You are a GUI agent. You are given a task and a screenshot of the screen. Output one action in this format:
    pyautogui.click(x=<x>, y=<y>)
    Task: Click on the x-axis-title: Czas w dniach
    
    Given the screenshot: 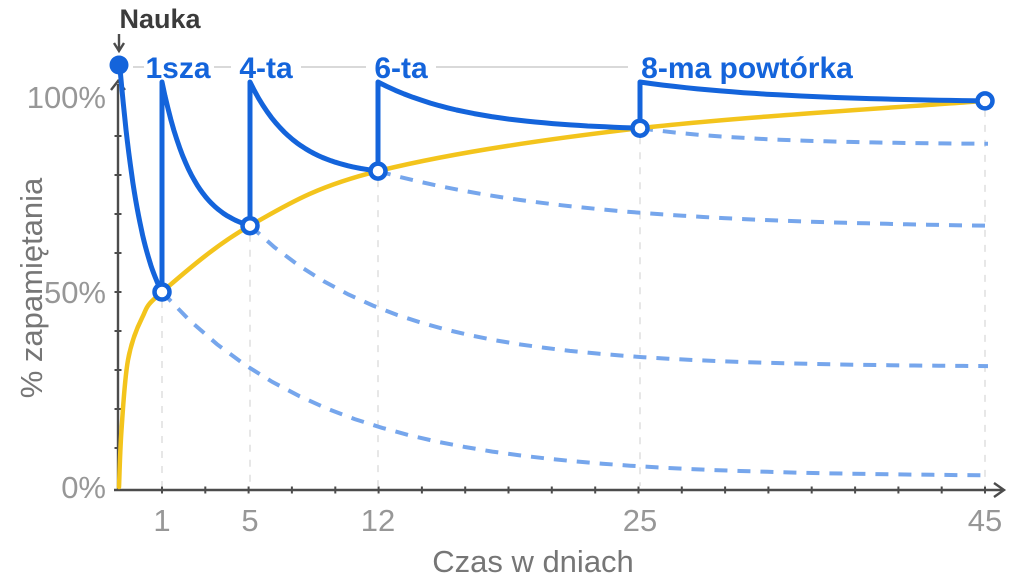 What is the action you would take?
    pyautogui.click(x=533, y=561)
    